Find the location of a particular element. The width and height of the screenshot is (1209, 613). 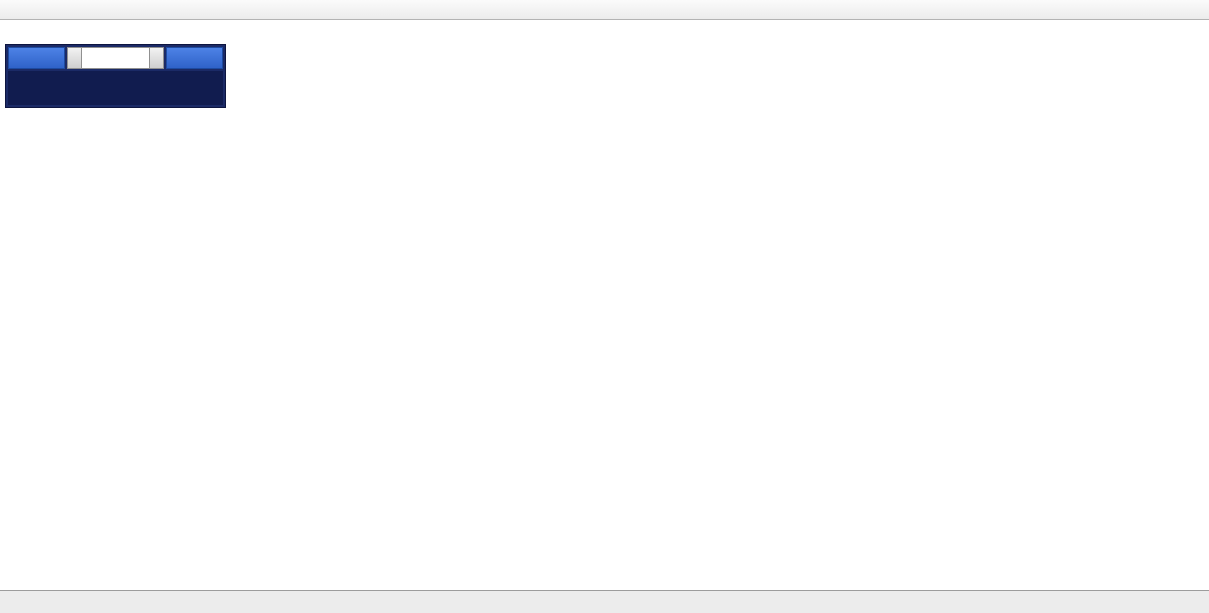

volume-stepper is located at coordinates (115, 58).